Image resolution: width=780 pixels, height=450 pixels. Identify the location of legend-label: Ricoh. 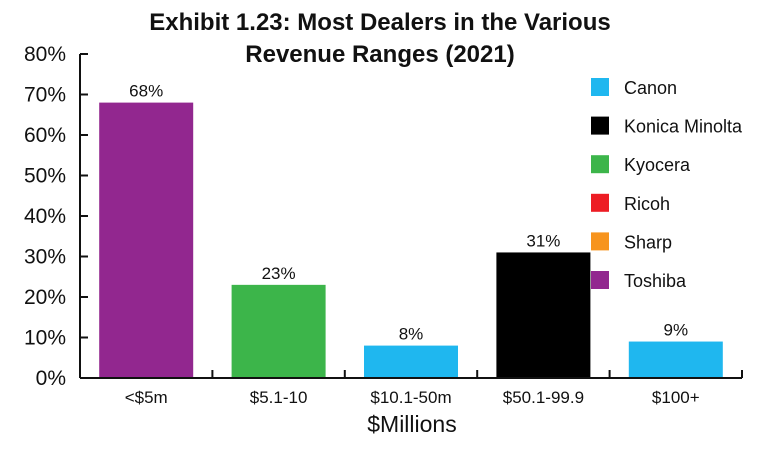
(647, 204).